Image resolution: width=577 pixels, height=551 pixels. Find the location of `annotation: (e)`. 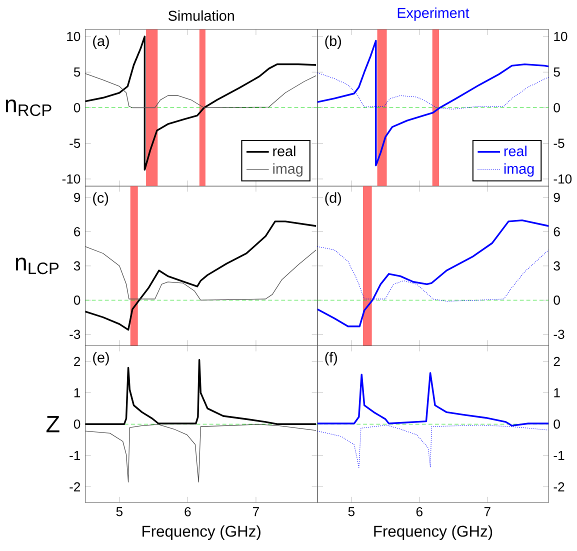

annotation: (e) is located at coordinates (101, 359).